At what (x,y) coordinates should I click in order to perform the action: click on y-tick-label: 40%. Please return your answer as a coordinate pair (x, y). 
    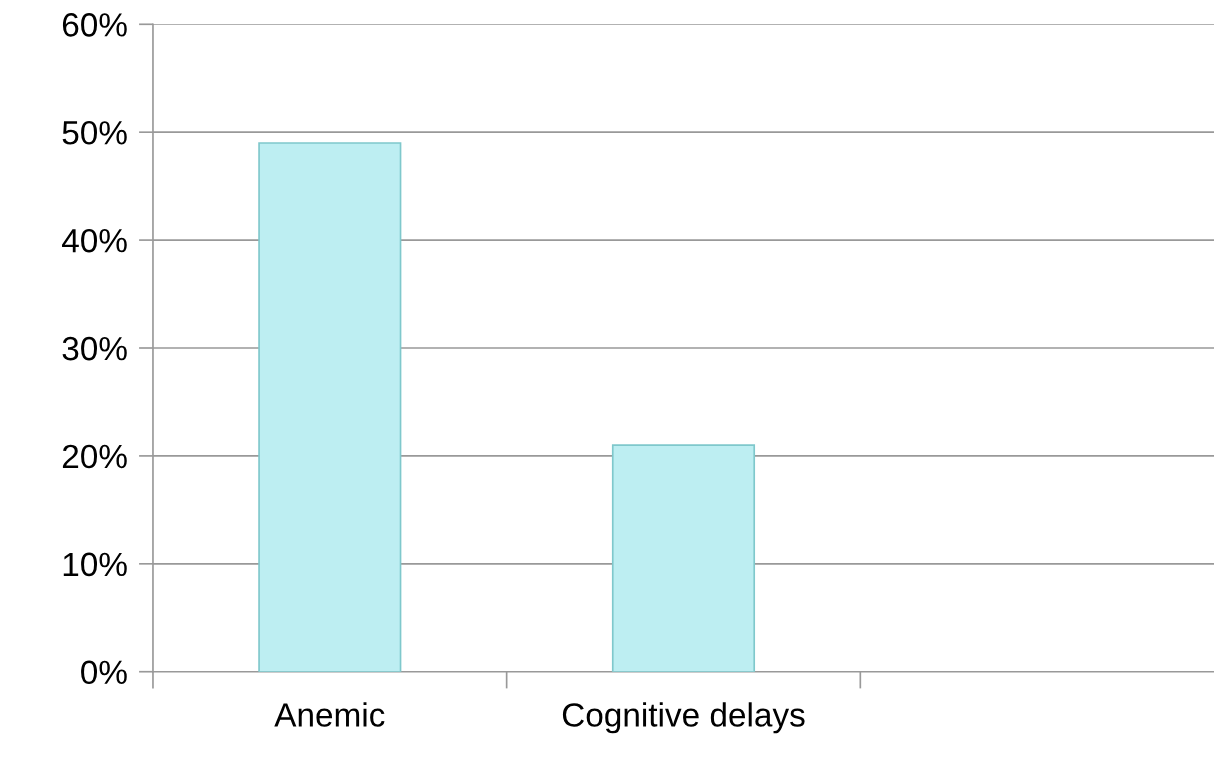
    Looking at the image, I should click on (94, 240).